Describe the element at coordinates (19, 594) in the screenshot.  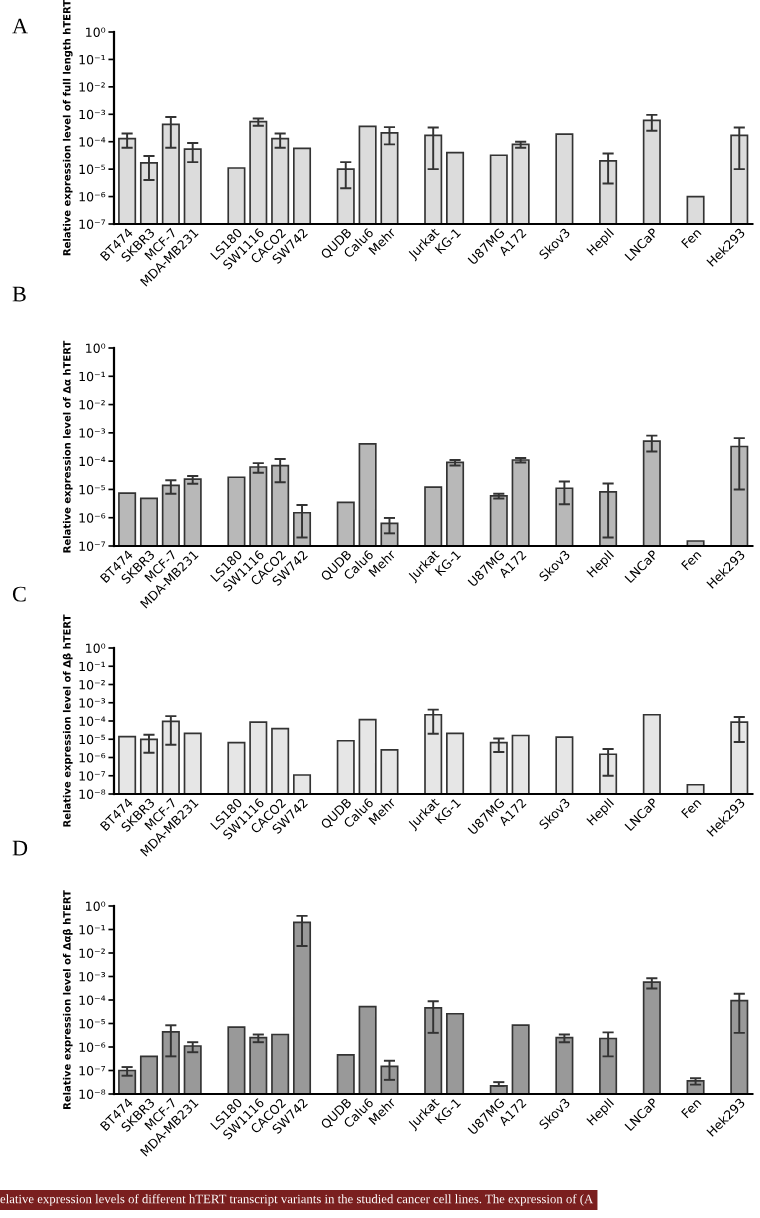
I see `chart-title: C` at that location.